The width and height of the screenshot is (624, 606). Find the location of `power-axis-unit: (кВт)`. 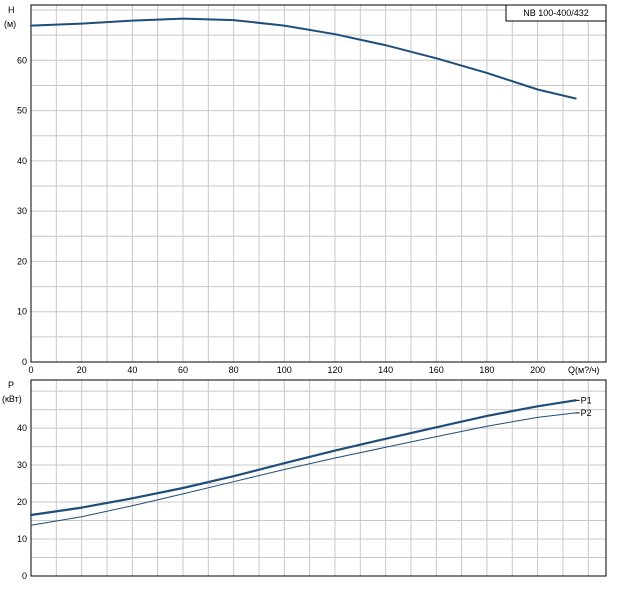

power-axis-unit: (кВт) is located at coordinates (12, 399).